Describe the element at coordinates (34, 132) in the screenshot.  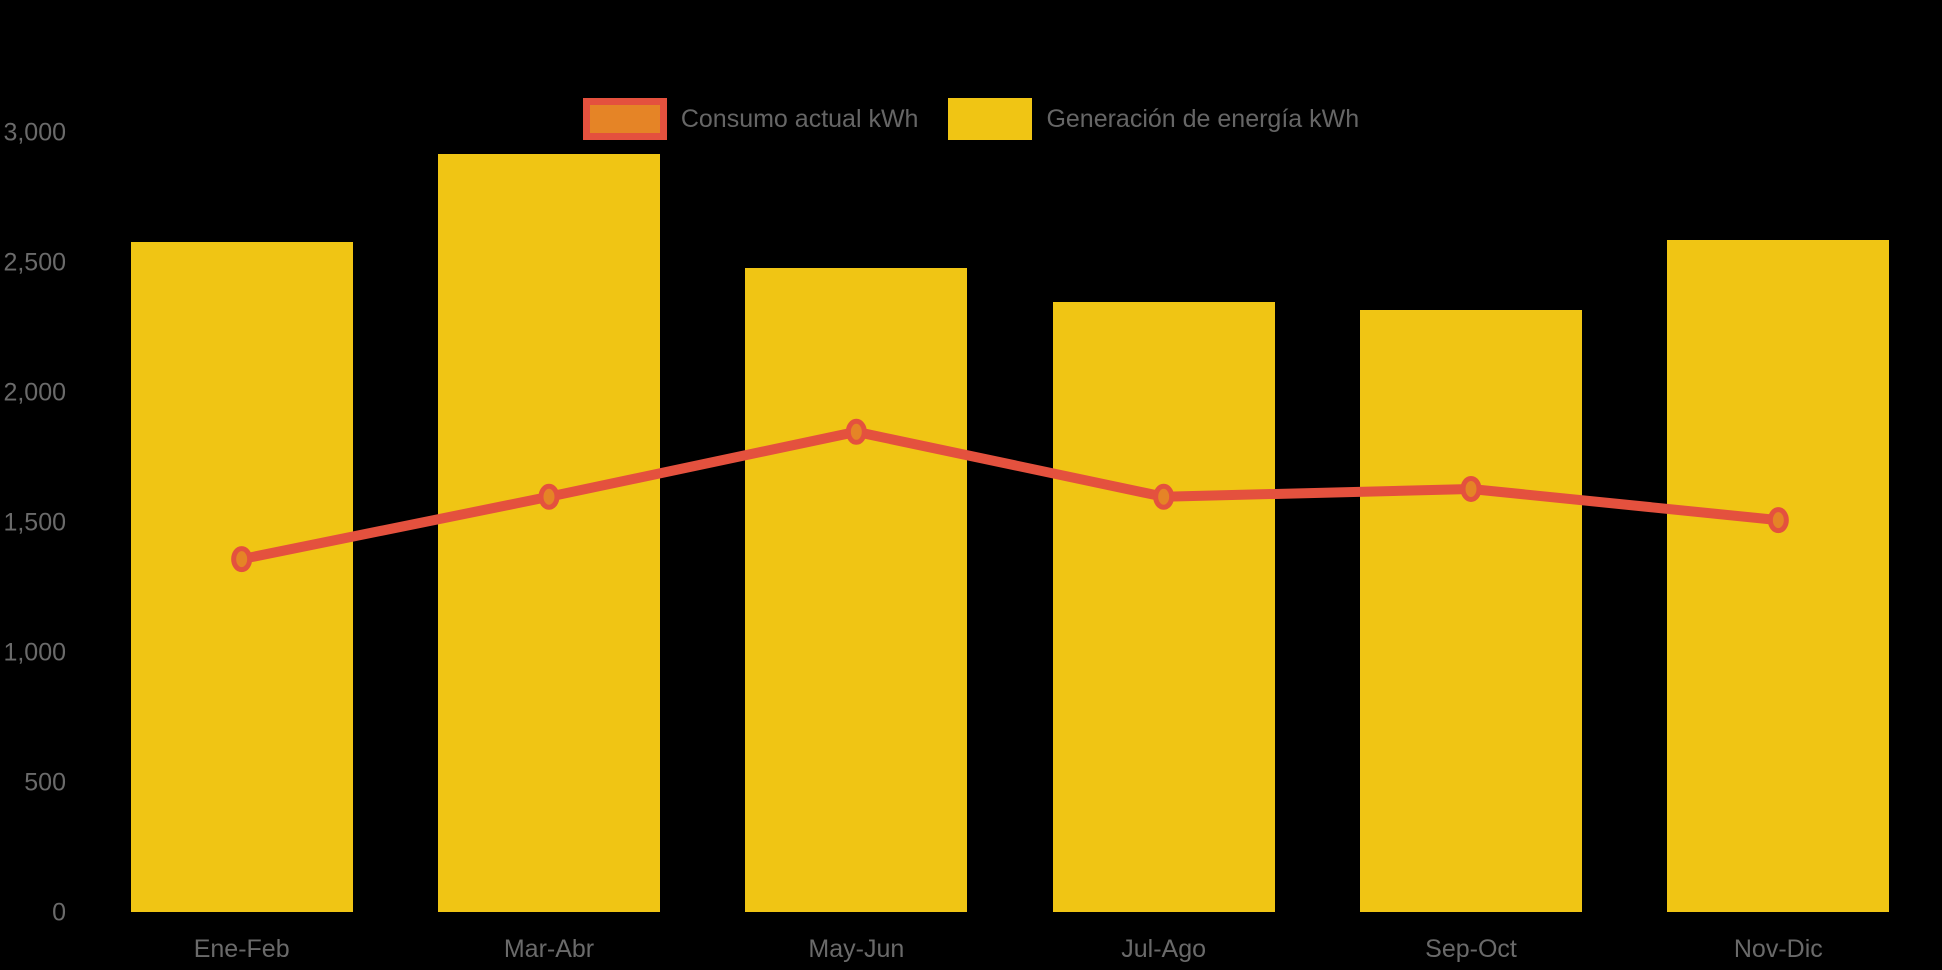
I see `y-tick-label-3-000: 3,000` at that location.